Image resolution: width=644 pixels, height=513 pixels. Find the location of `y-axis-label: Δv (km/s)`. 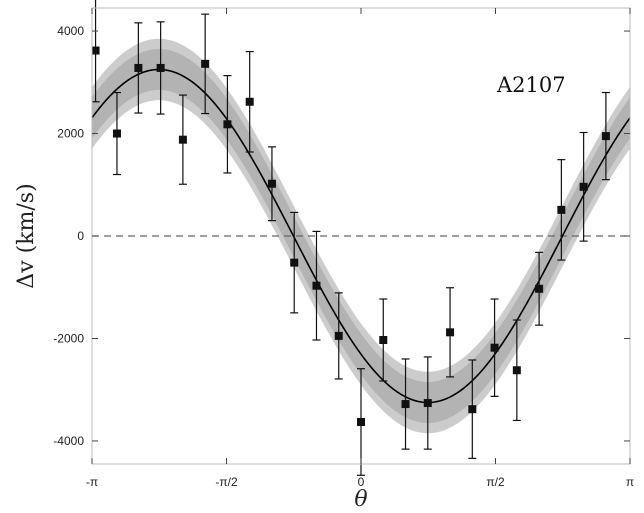

y-axis-label: Δv (km/s) is located at coordinates (26, 235).